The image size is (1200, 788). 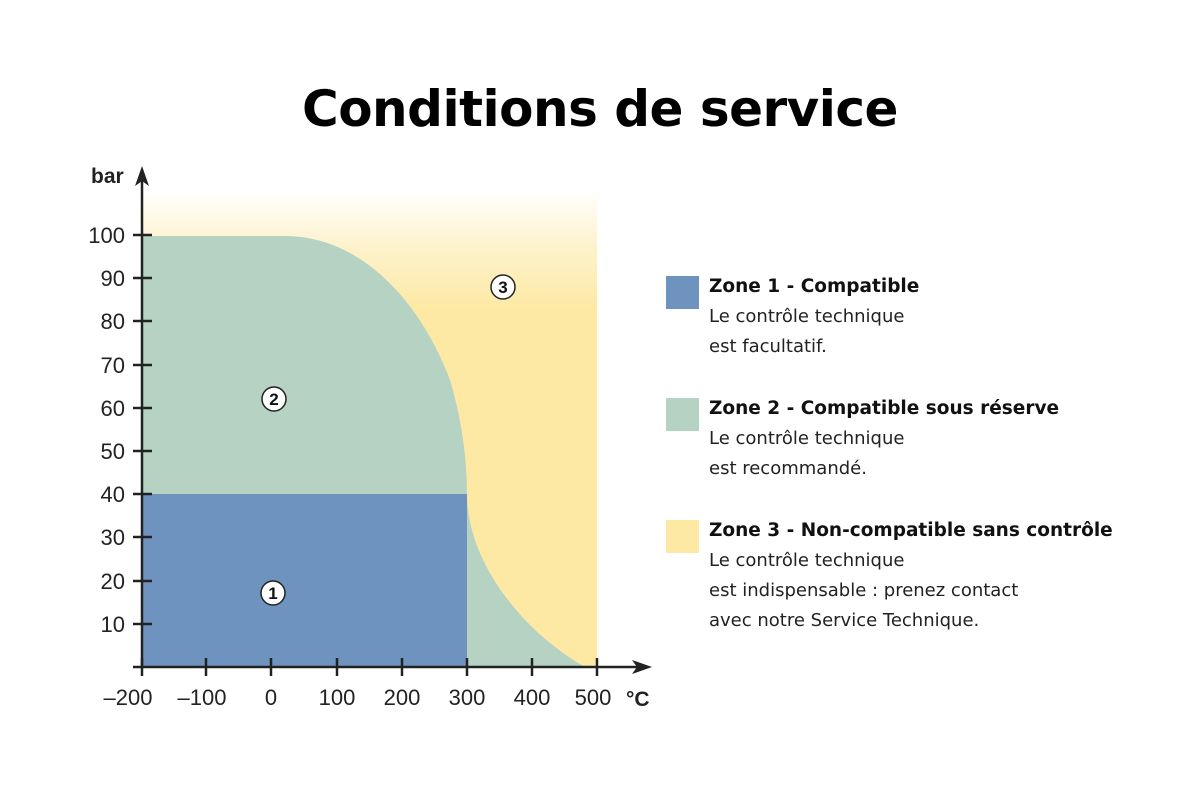 What do you see at coordinates (788, 468) in the screenshot?
I see `legend-desc: est recommandé.` at bounding box center [788, 468].